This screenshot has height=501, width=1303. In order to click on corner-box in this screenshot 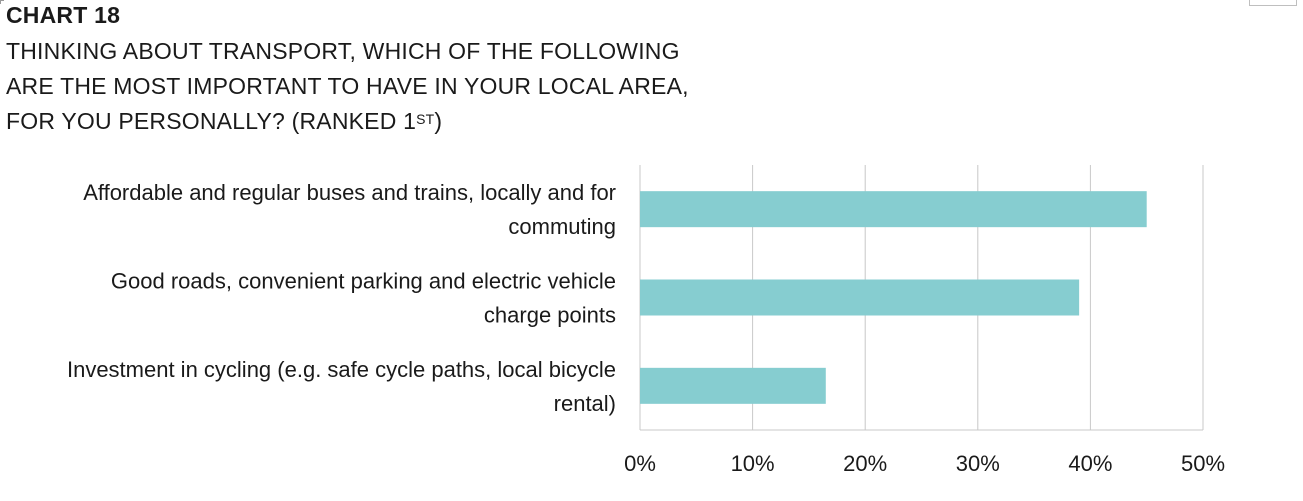, I will do `click(1273, 3)`.